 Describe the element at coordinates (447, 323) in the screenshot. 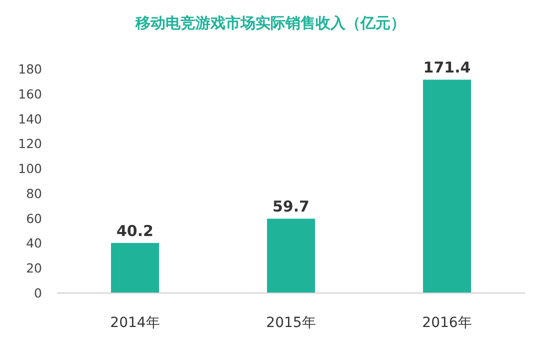

I see `x-tick-label: 2016年` at that location.